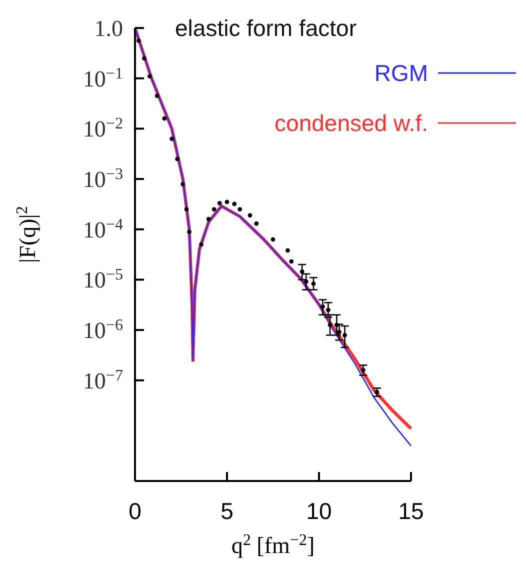 This screenshot has width=526, height=568. What do you see at coordinates (351, 123) in the screenshot?
I see `legend-label: condensed w.f.` at bounding box center [351, 123].